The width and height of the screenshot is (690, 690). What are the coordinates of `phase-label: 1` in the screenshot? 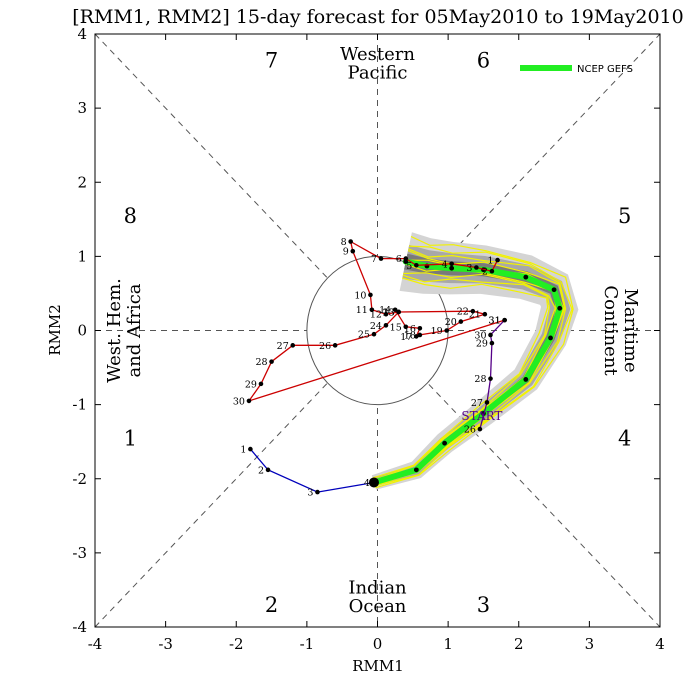 It's located at (130, 438).